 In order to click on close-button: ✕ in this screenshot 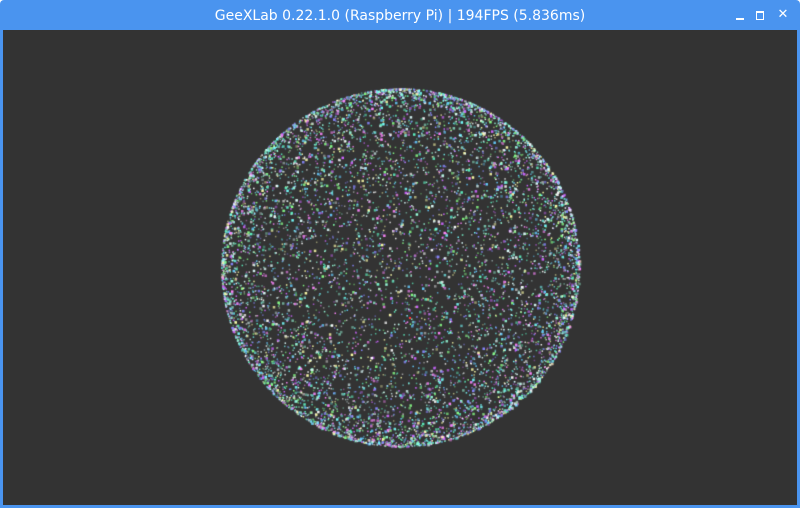, I will do `click(783, 15)`.